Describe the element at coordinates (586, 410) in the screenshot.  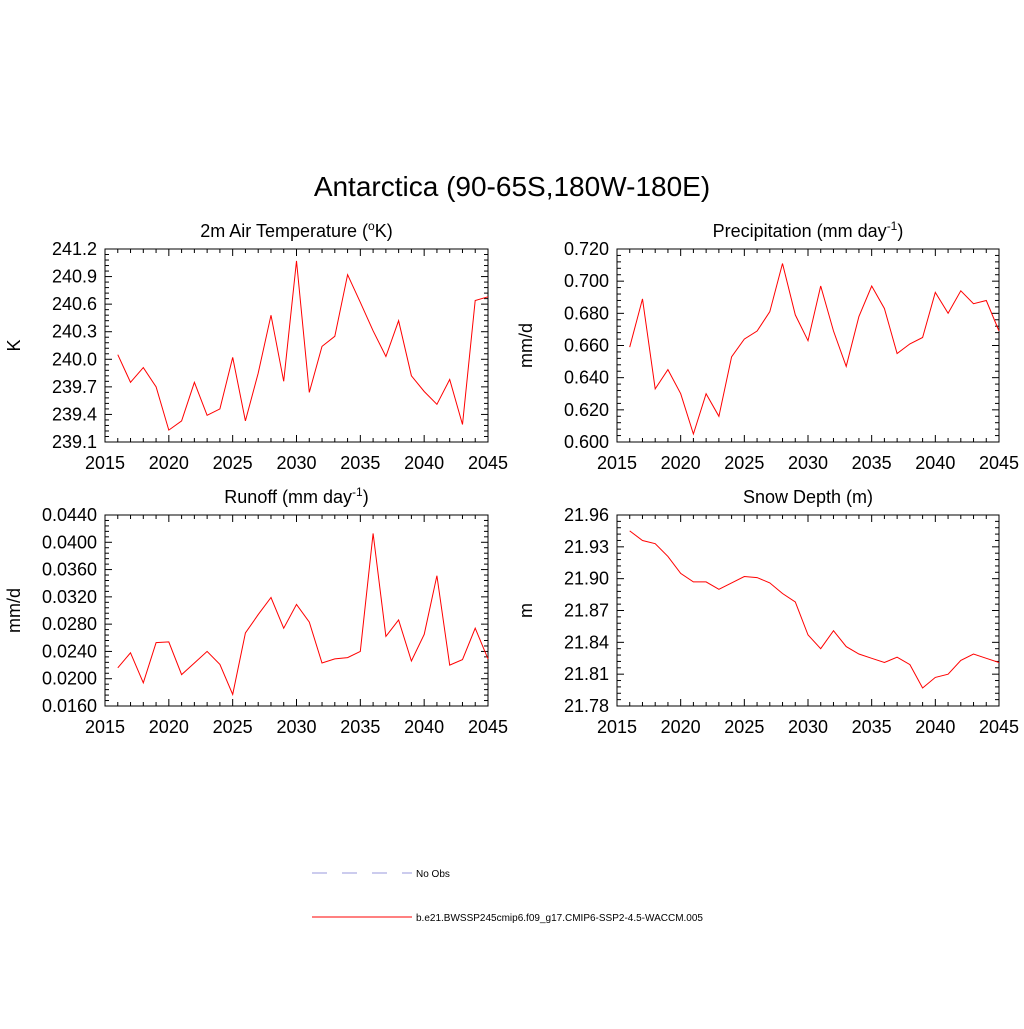
I see `y-tick-label: 0.620` at that location.